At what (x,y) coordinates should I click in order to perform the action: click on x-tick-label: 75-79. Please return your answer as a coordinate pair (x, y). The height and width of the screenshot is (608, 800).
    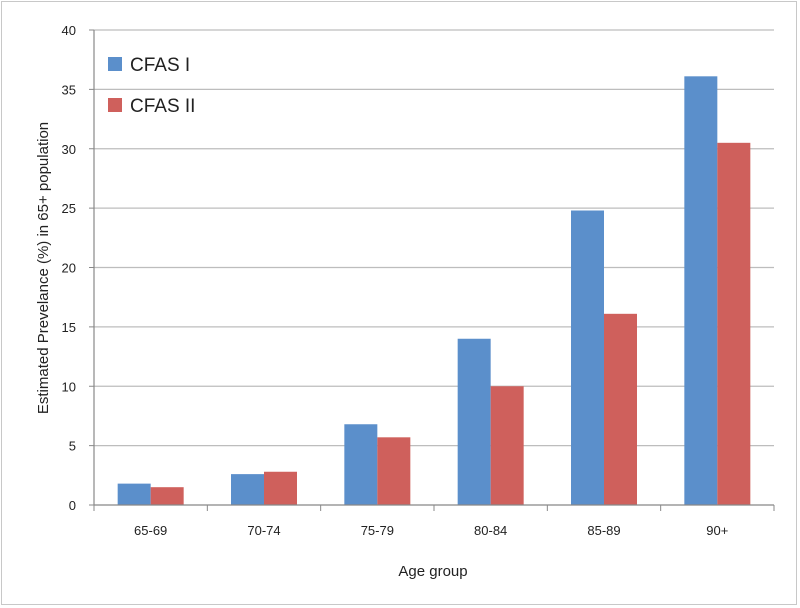
    Looking at the image, I should click on (377, 530).